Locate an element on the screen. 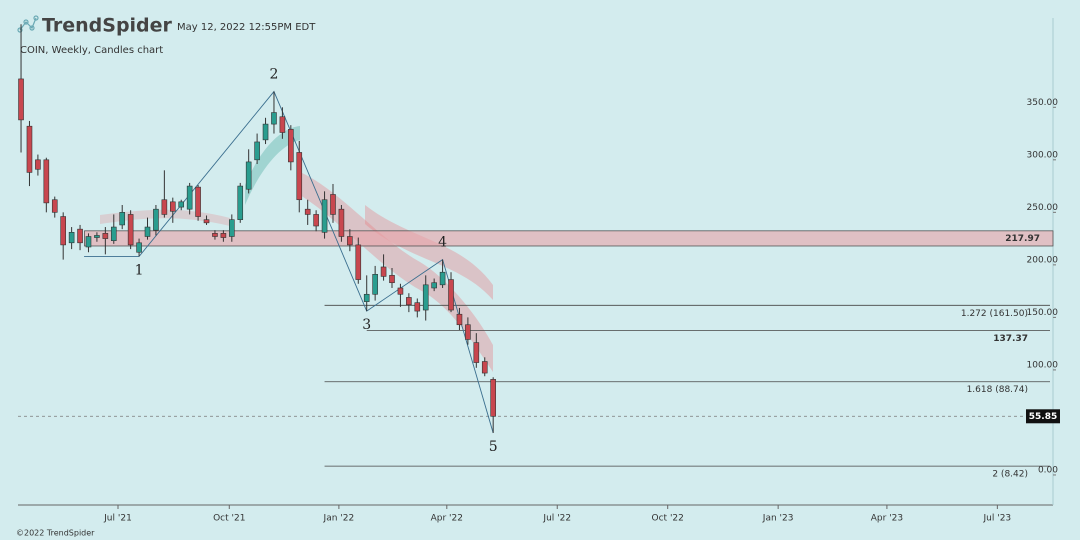 The image size is (1080, 540). x-tick-label: Oct '22 is located at coordinates (668, 519).